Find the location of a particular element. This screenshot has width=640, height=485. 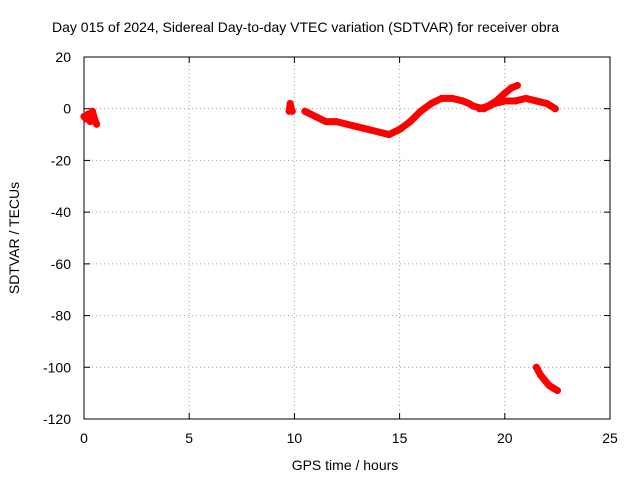

y-tick-label: -20 is located at coordinates (61, 160).